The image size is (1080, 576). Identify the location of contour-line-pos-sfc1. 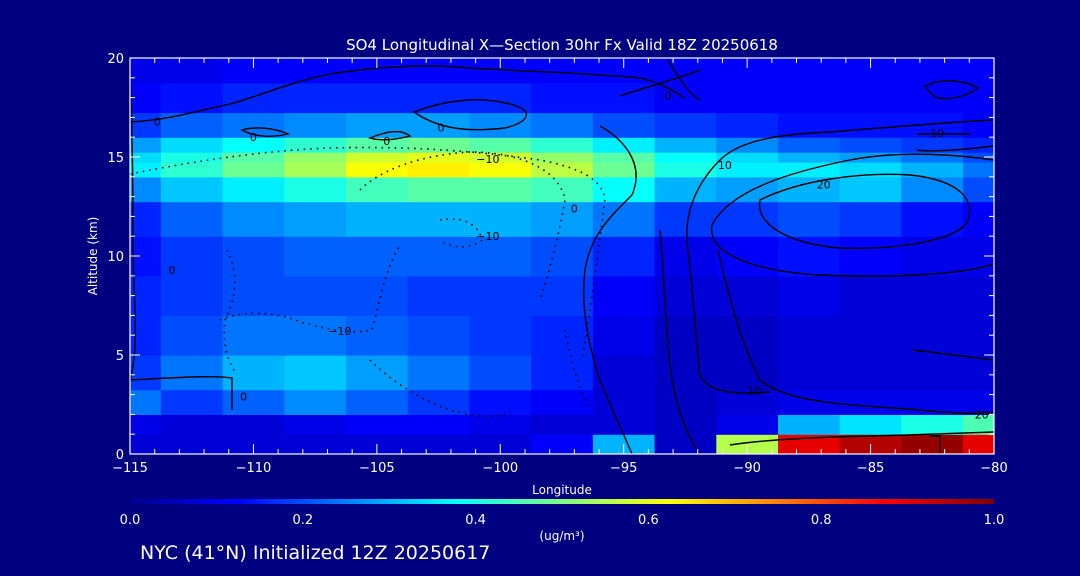
(680, 341).